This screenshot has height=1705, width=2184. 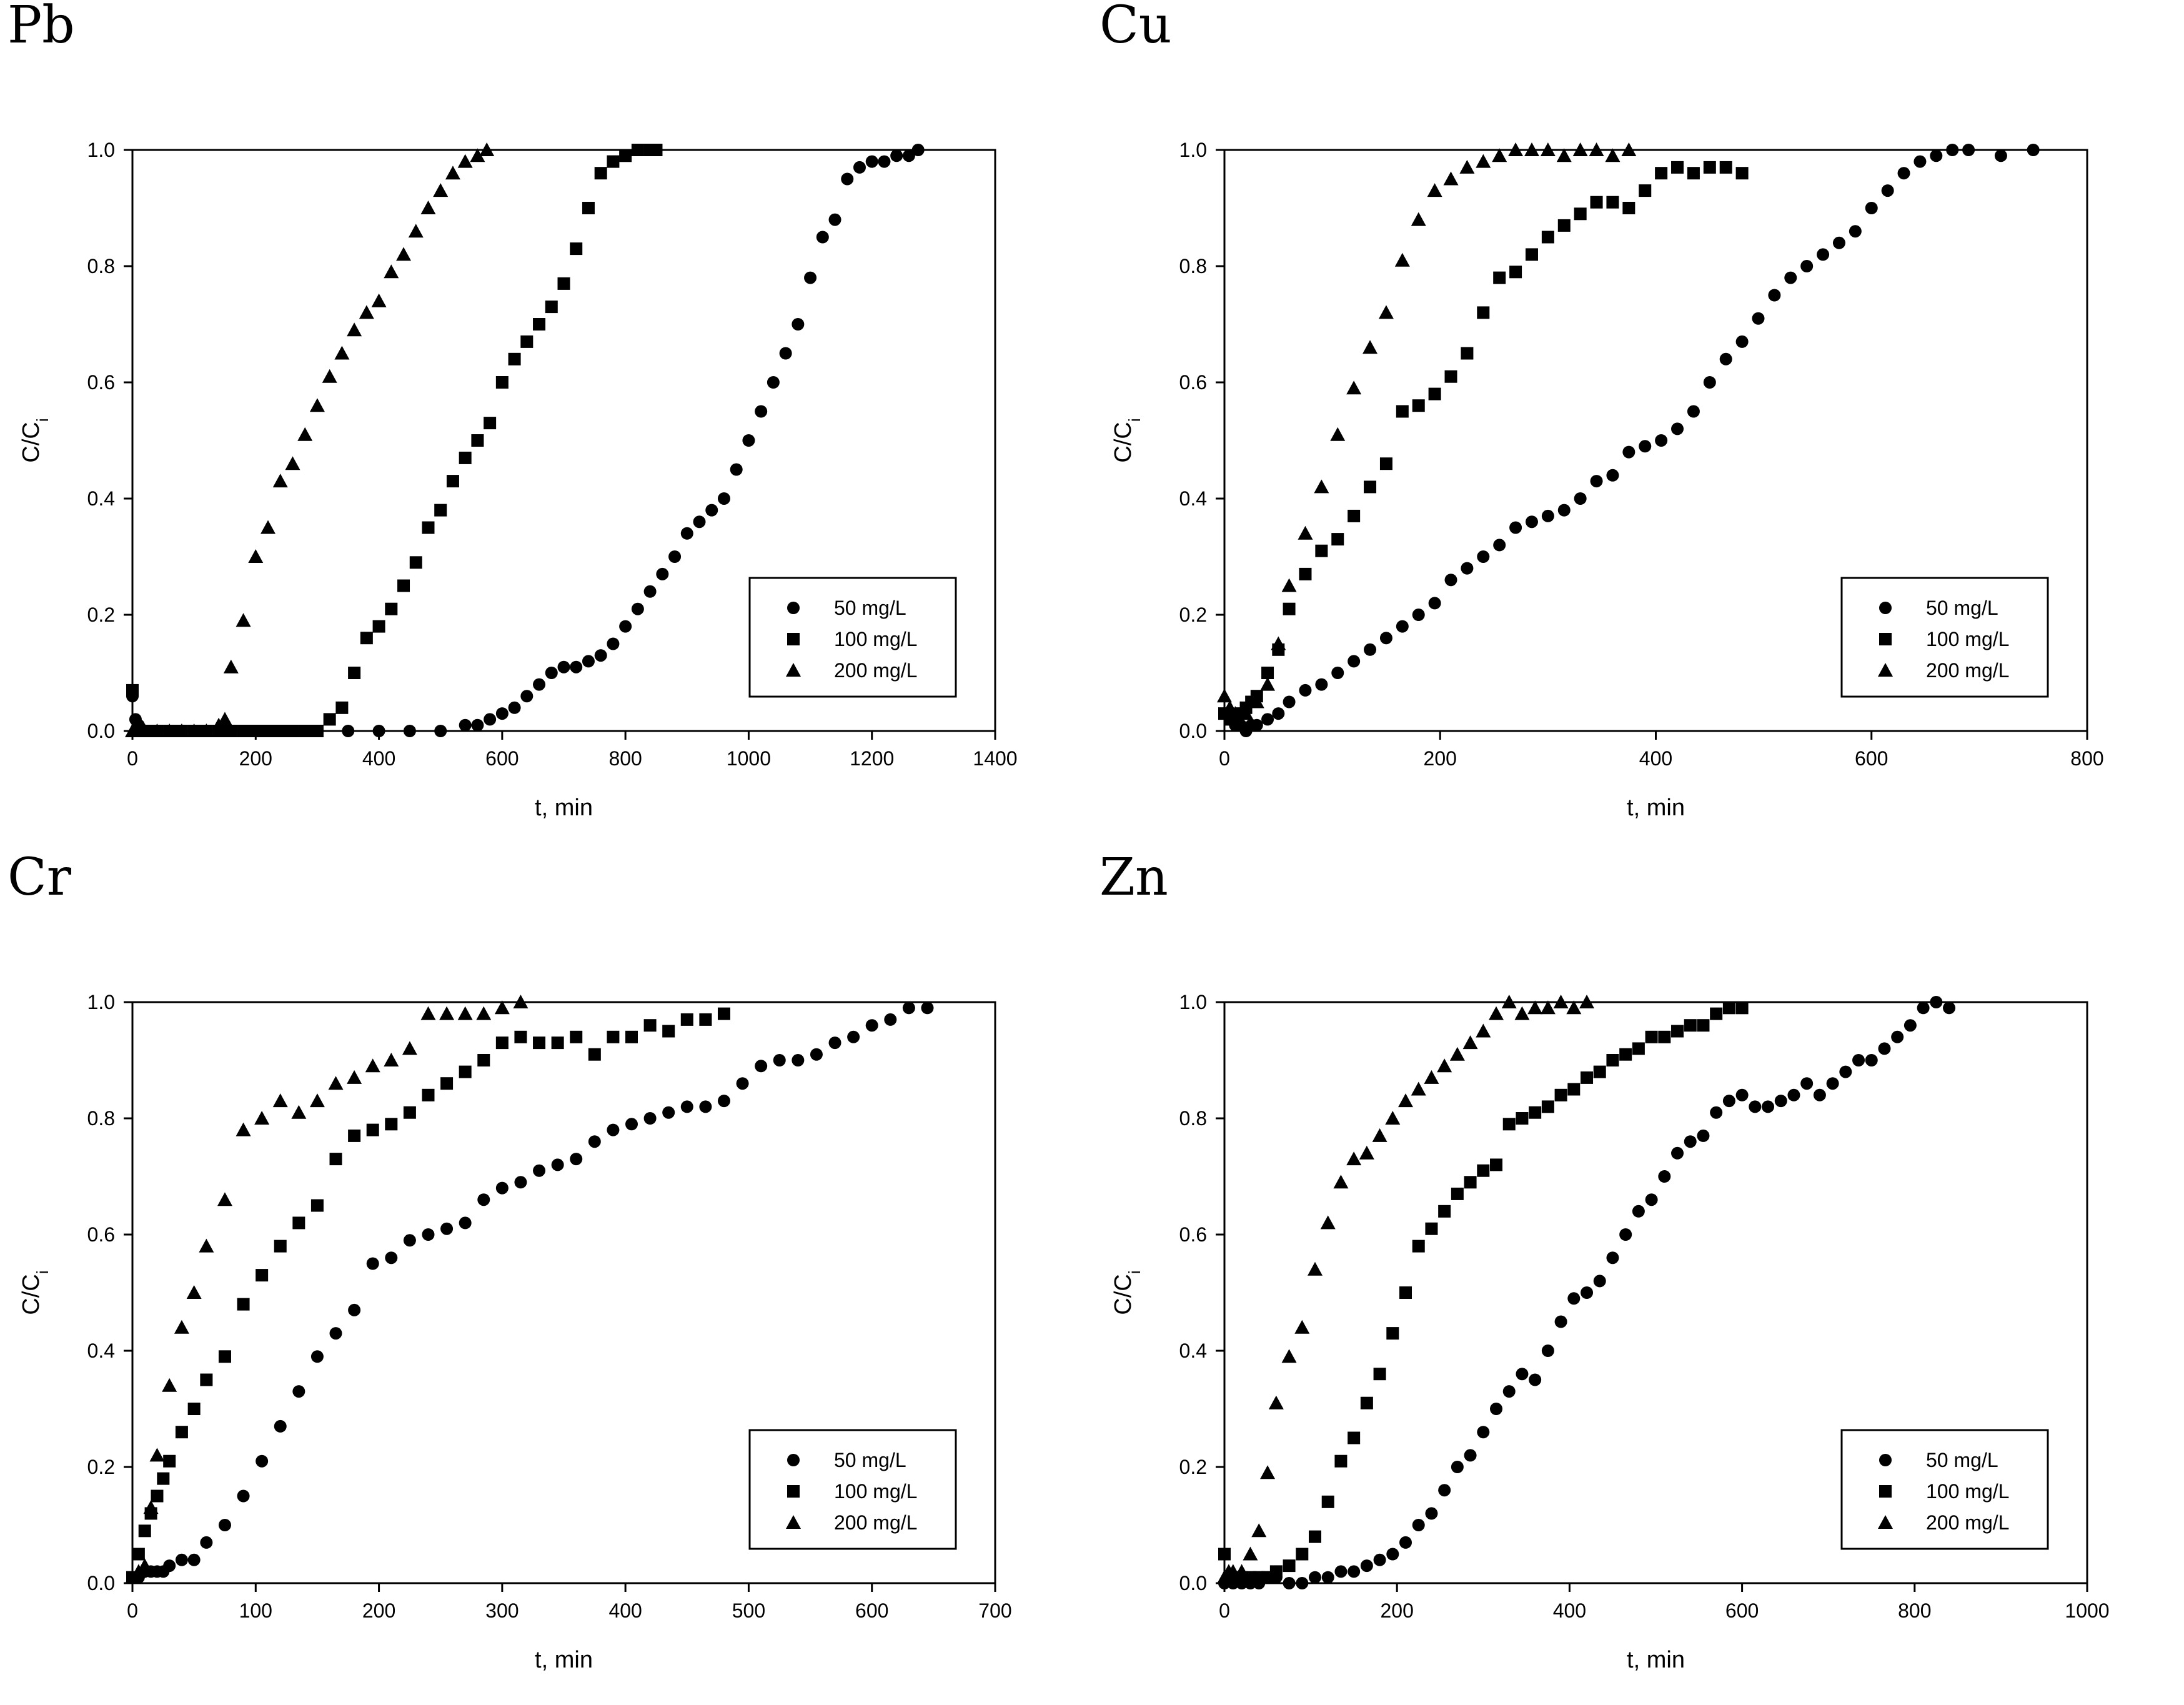 What do you see at coordinates (793, 1492) in the screenshot?
I see `legend-marker-square` at bounding box center [793, 1492].